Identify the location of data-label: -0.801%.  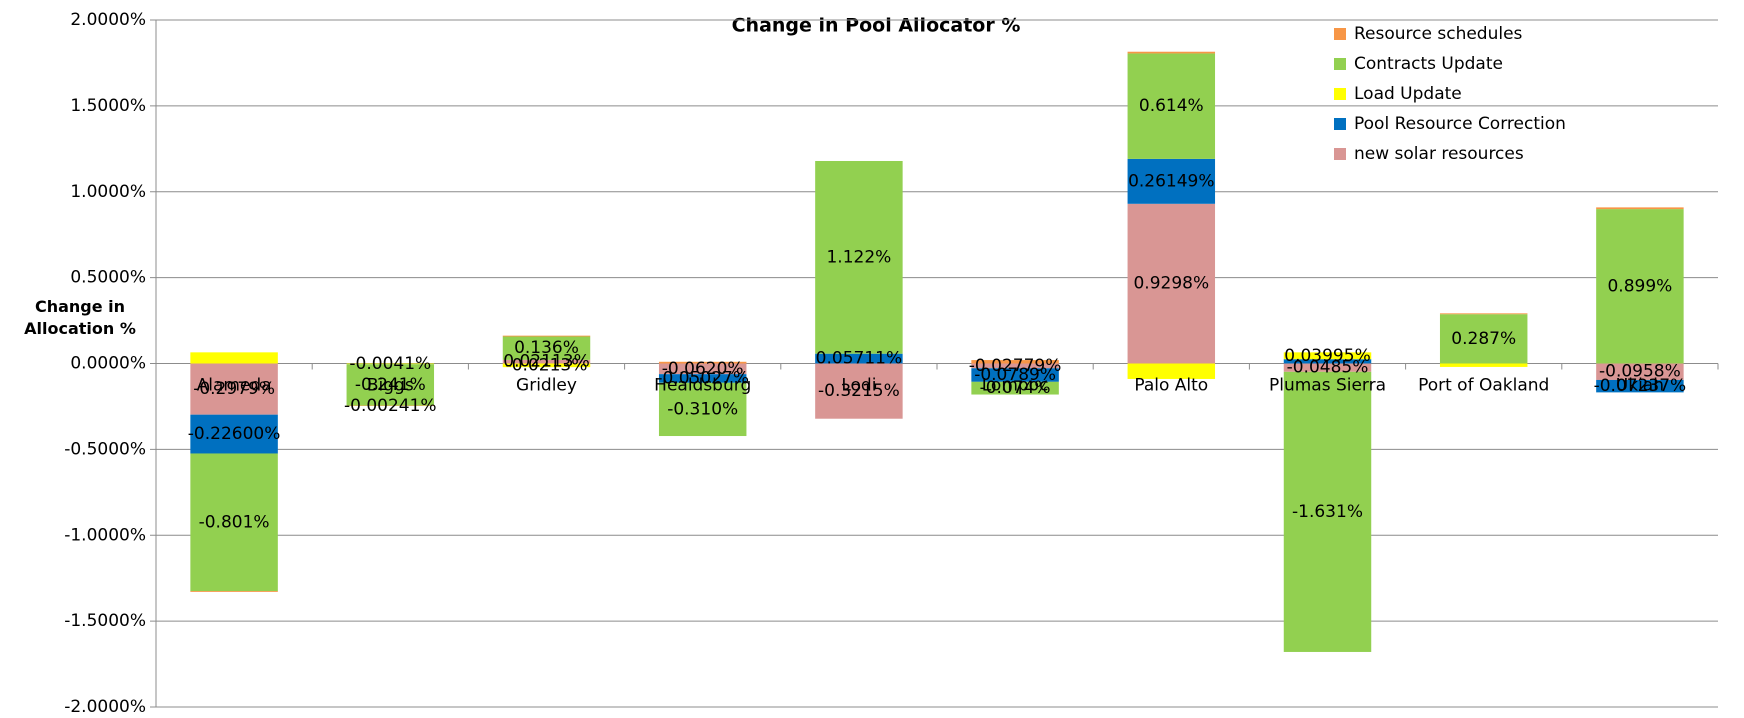
(234, 522).